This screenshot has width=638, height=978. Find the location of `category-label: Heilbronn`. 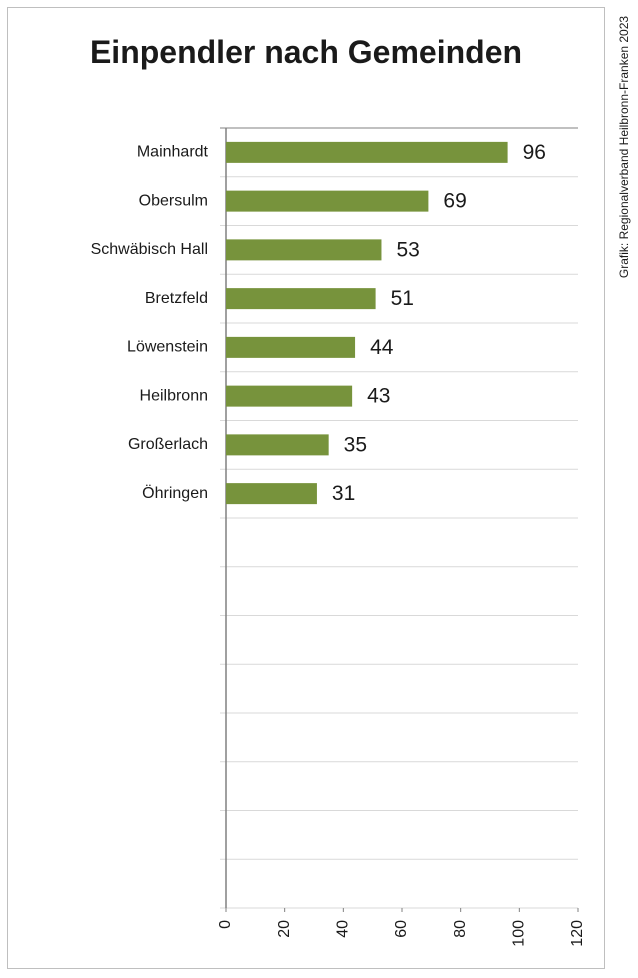

category-label: Heilbronn is located at coordinates (174, 395).